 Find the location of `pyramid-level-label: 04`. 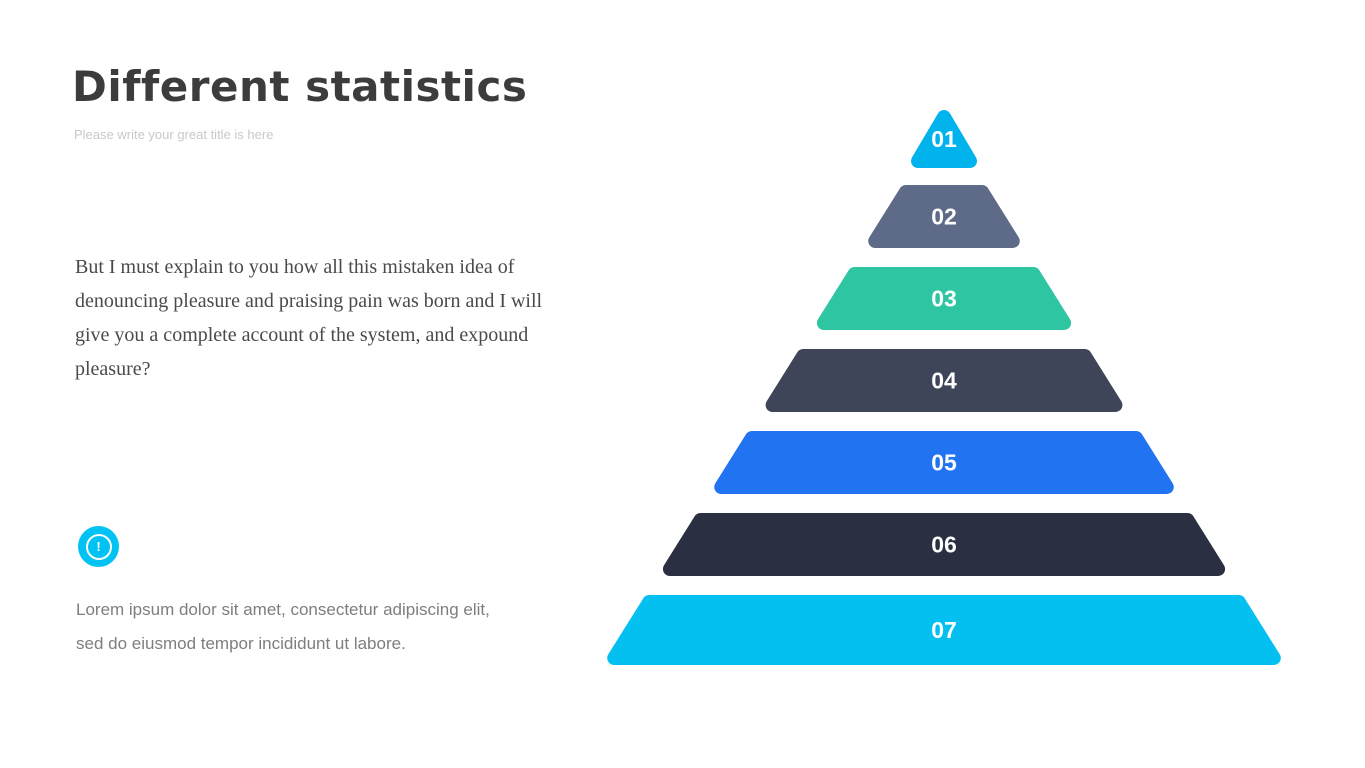

pyramid-level-label: 04 is located at coordinates (944, 381).